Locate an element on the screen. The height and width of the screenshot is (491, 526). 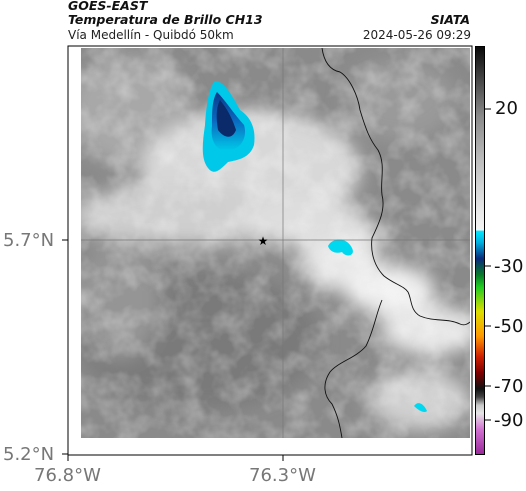
region-subtitle: Vía Medellín - Quibdó 50km is located at coordinates (151, 35).